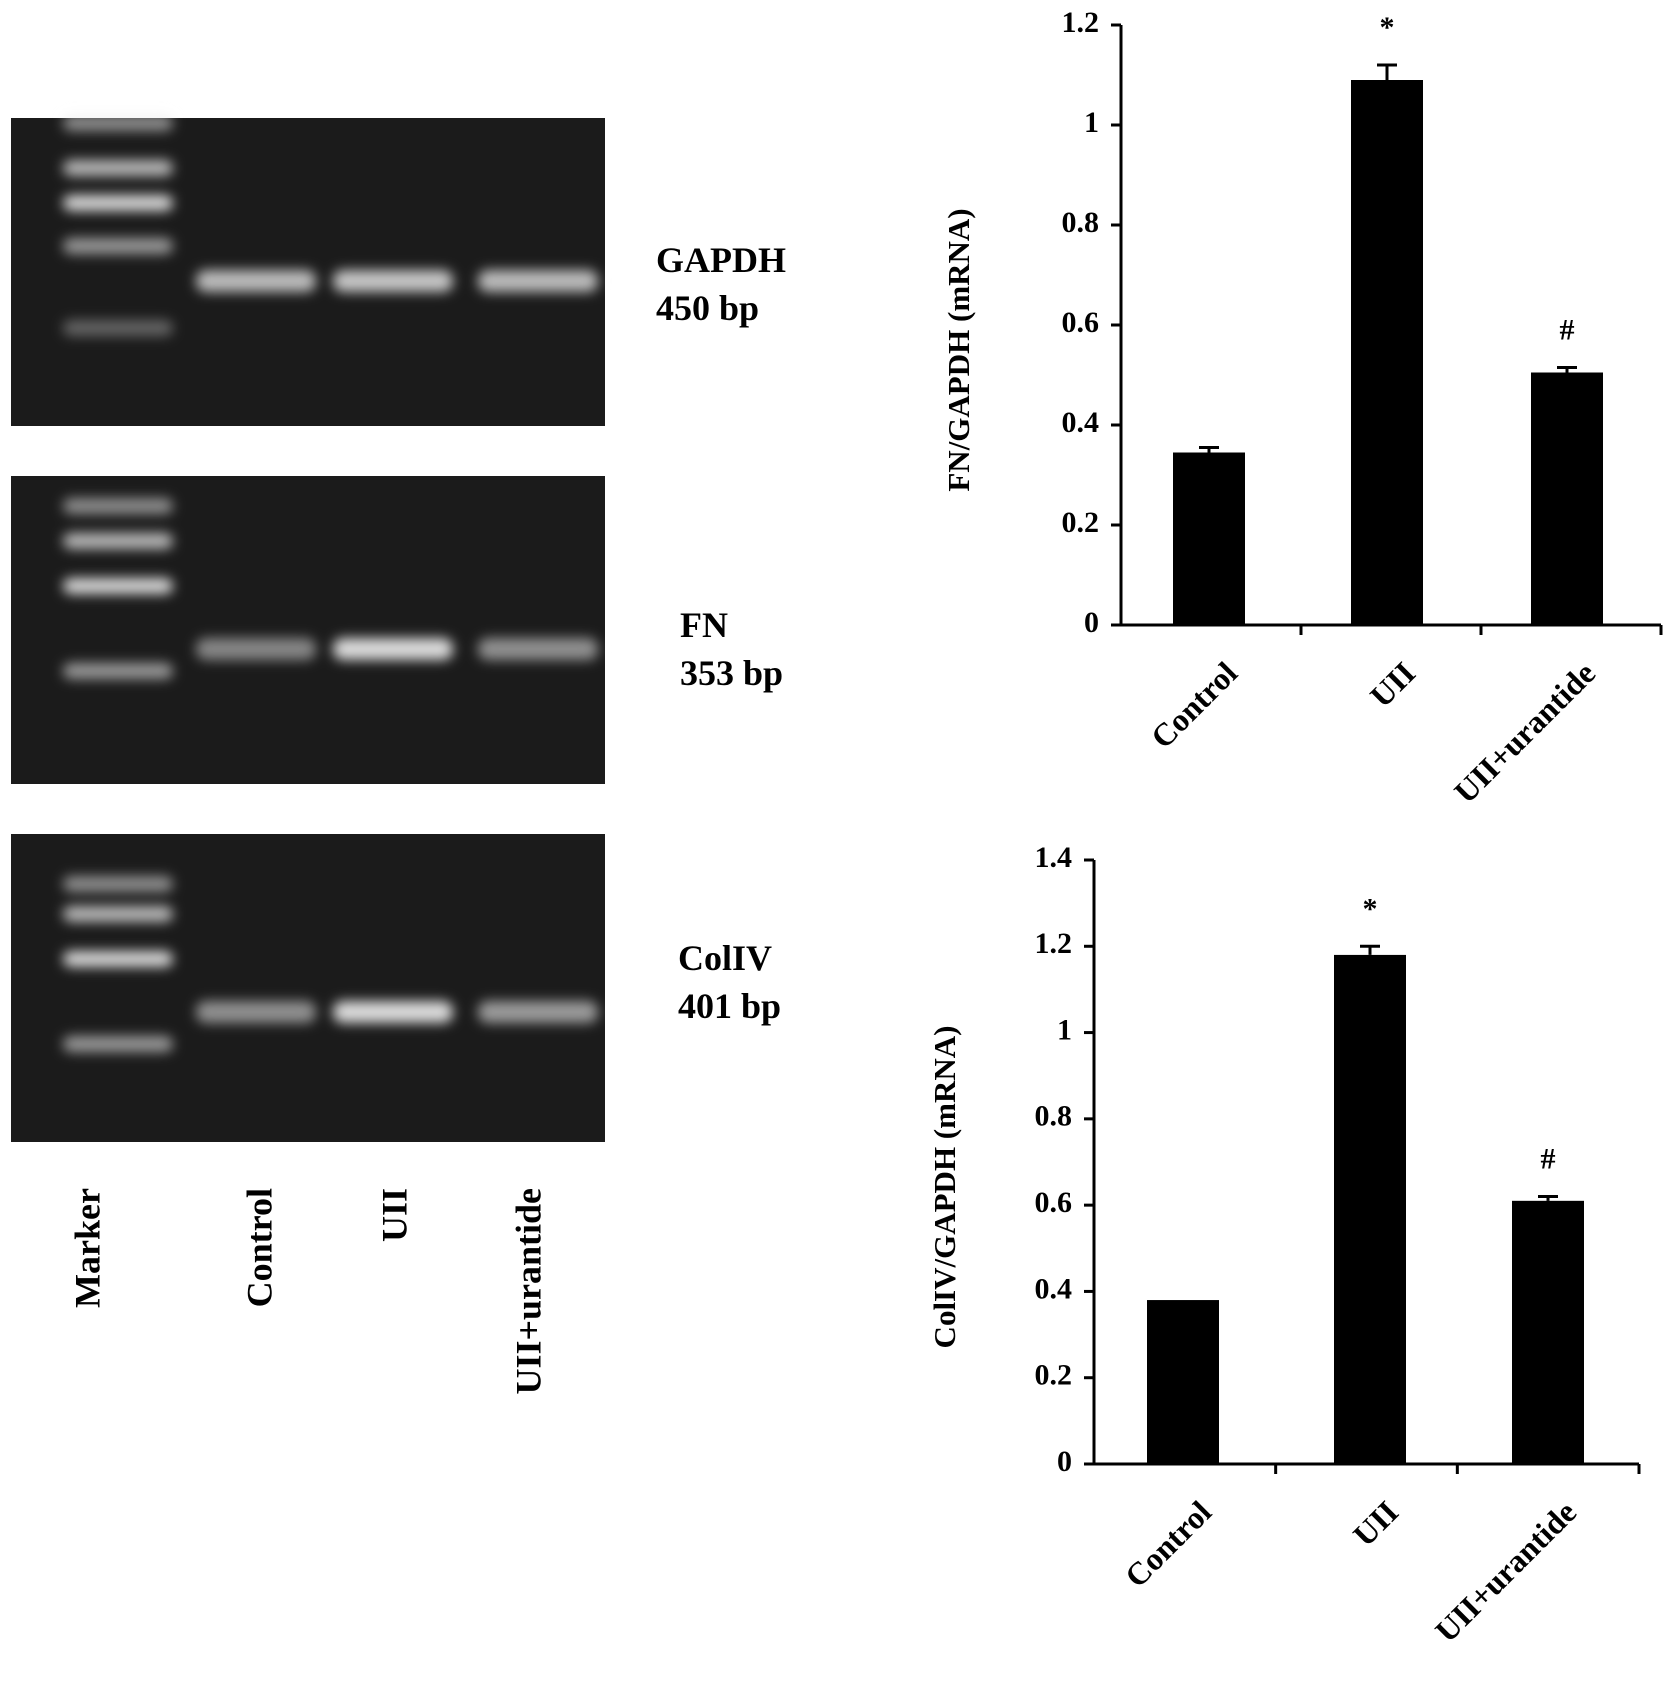  I want to click on lane-label: Control, so click(259, 1247).